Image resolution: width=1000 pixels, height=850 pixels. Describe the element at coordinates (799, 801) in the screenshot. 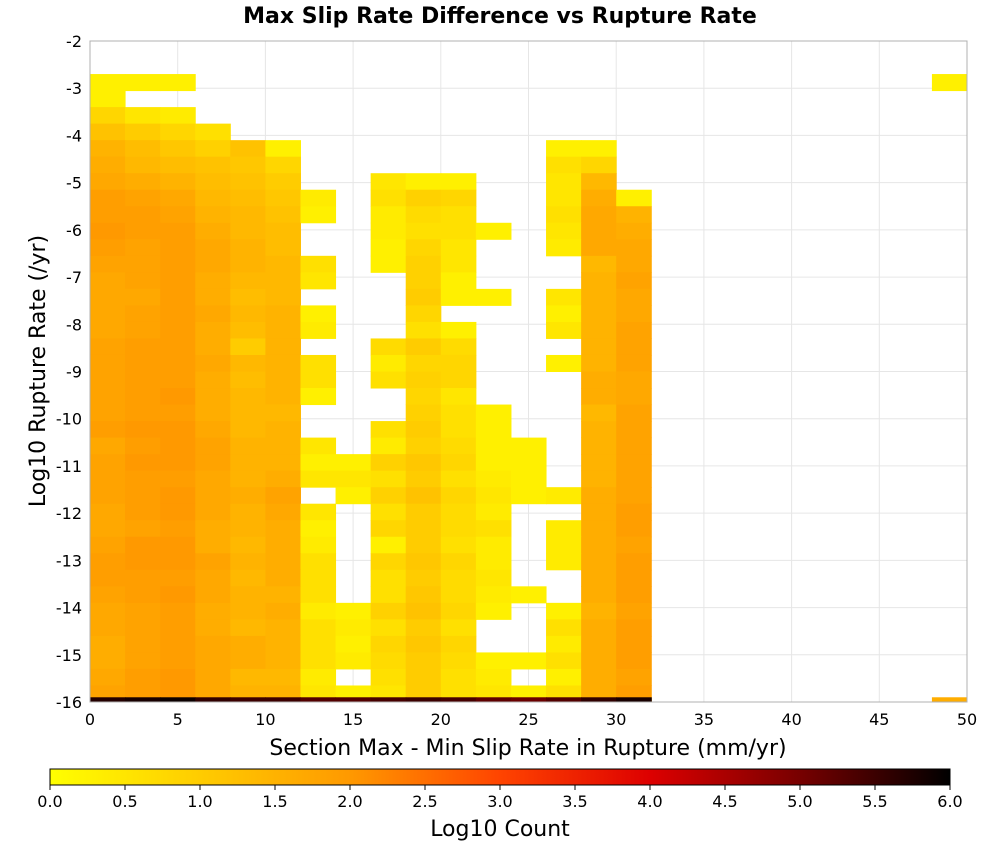

I see `colorbar-tick-label: 5.0` at that location.